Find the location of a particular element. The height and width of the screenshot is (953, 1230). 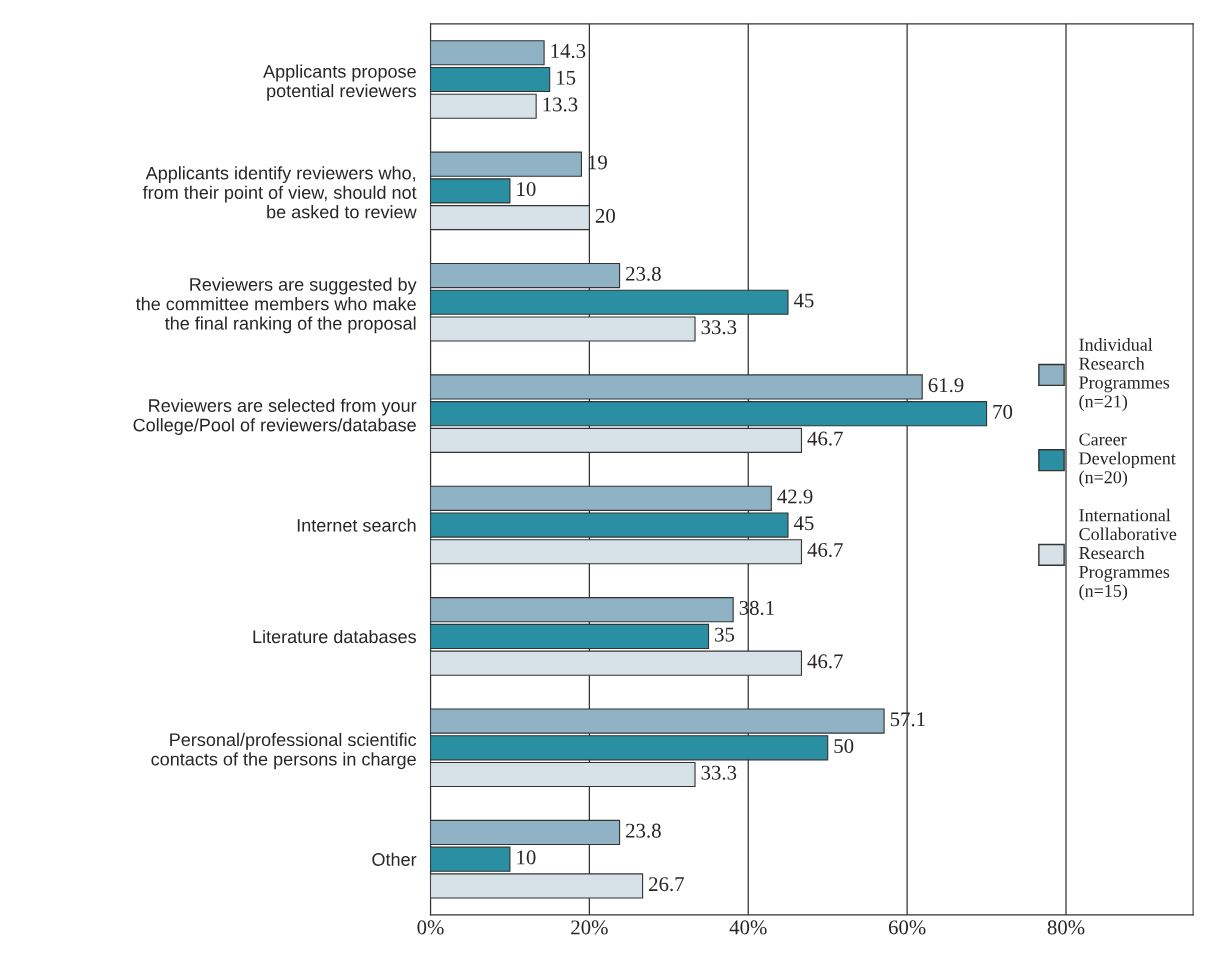

x-tick-label: 0% is located at coordinates (430, 927).